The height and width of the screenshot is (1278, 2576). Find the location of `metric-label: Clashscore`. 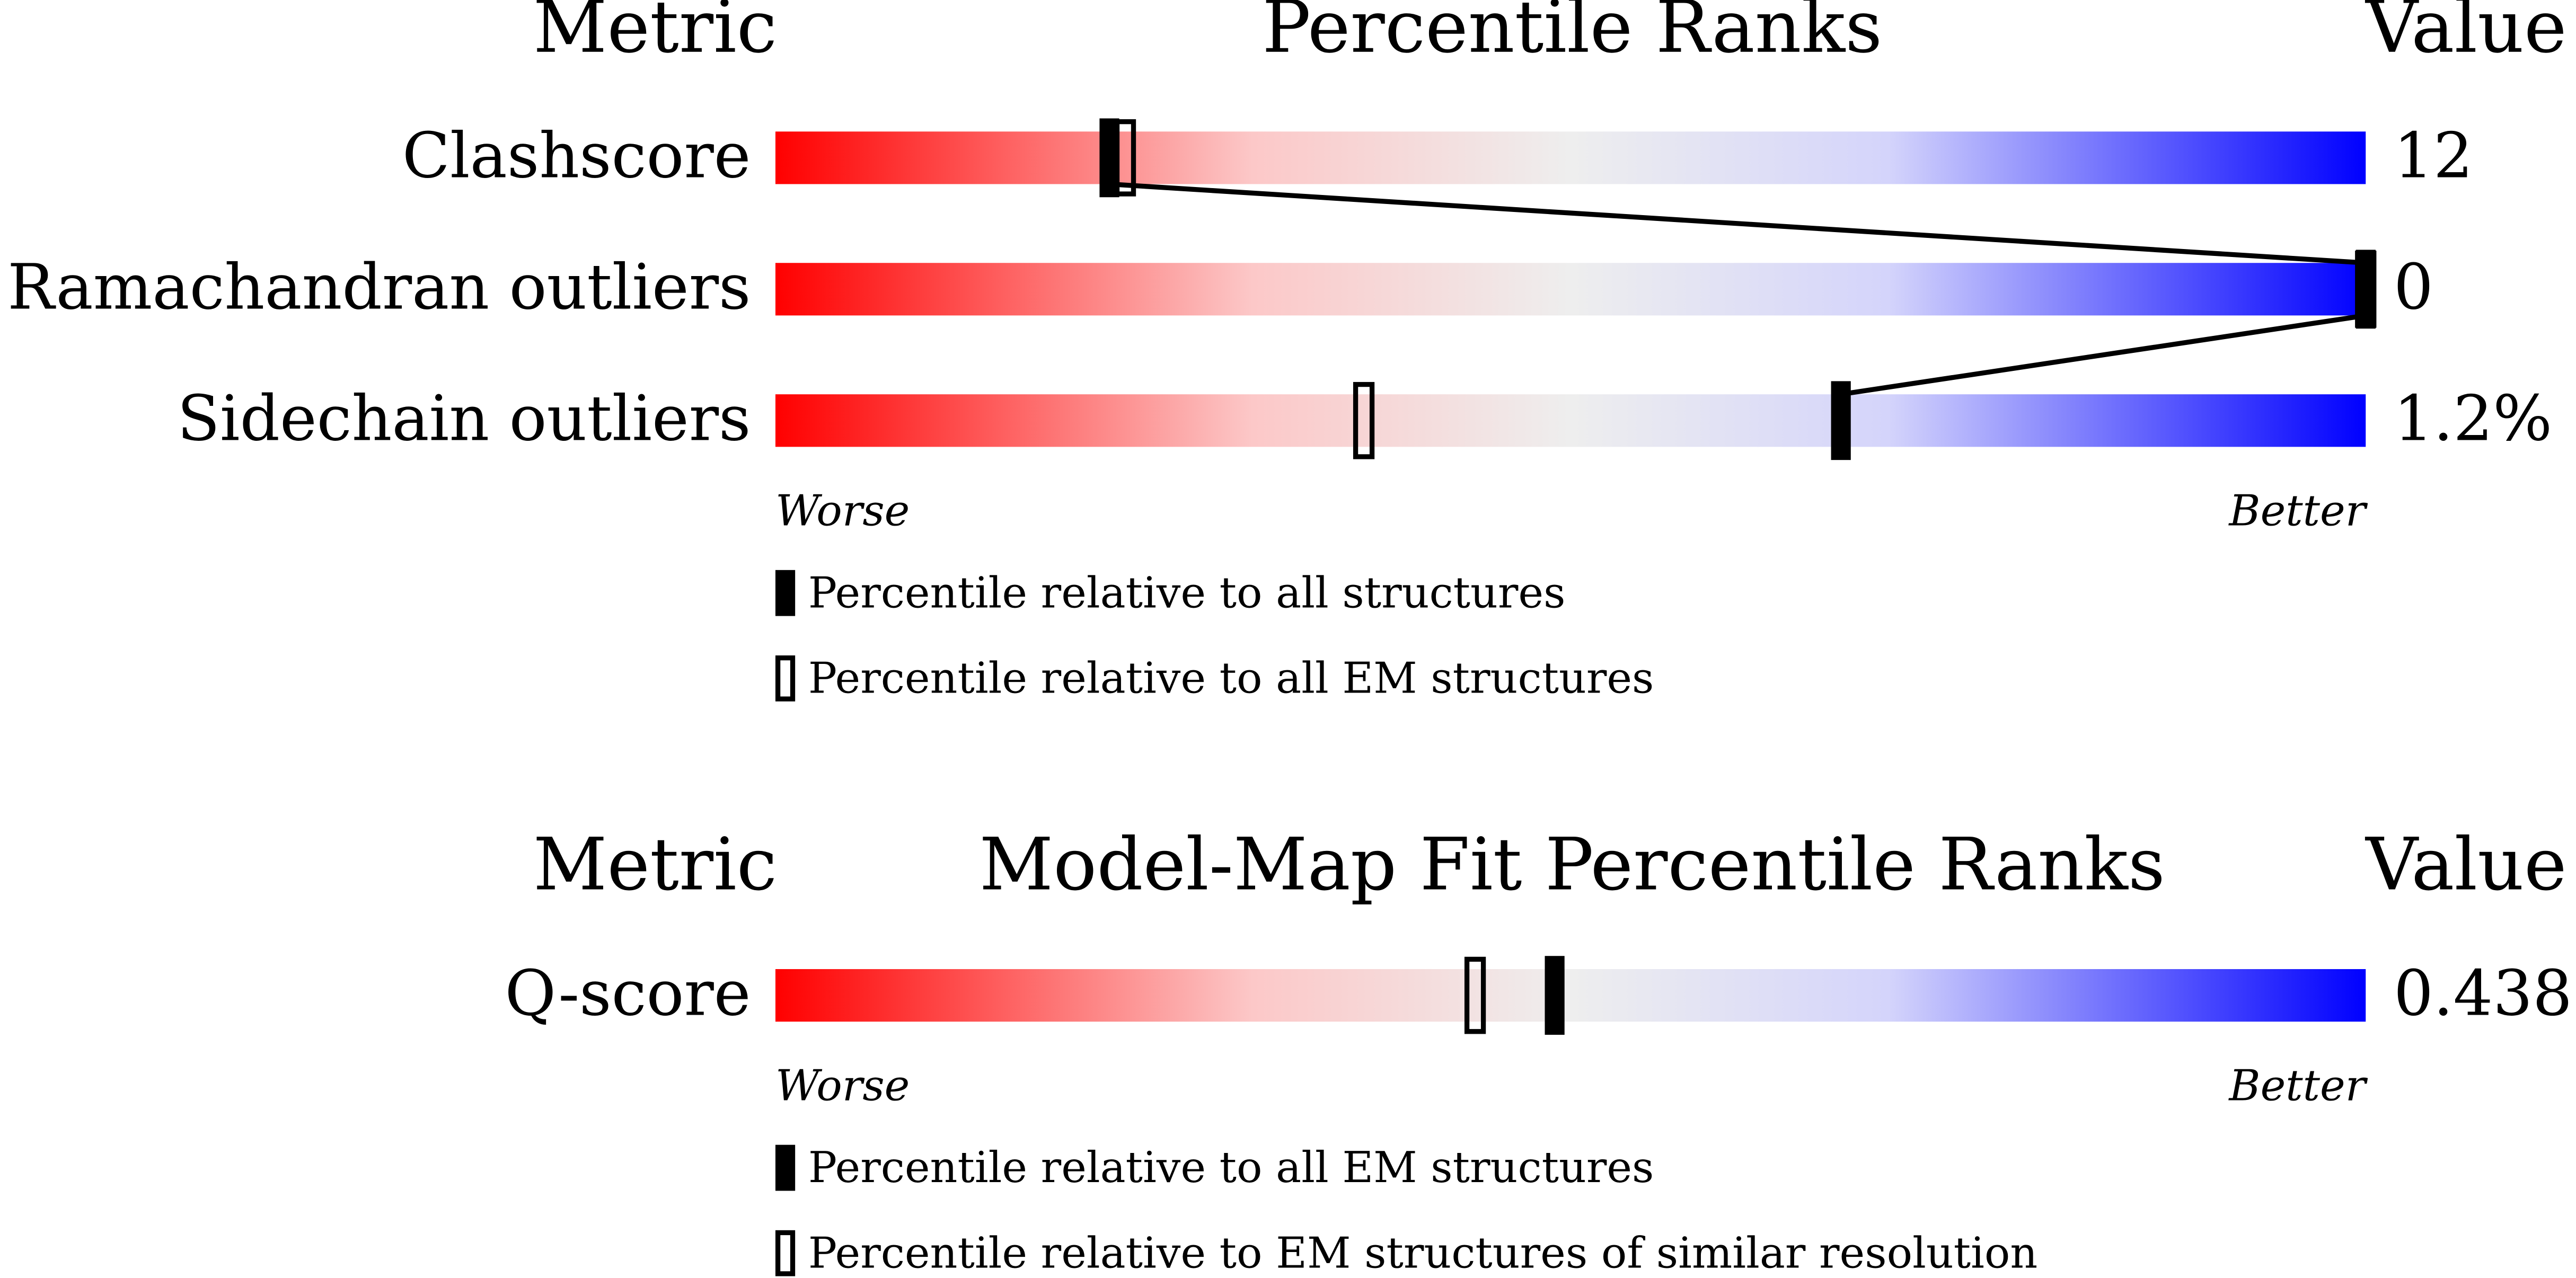

metric-label: Clashscore is located at coordinates (576, 156).